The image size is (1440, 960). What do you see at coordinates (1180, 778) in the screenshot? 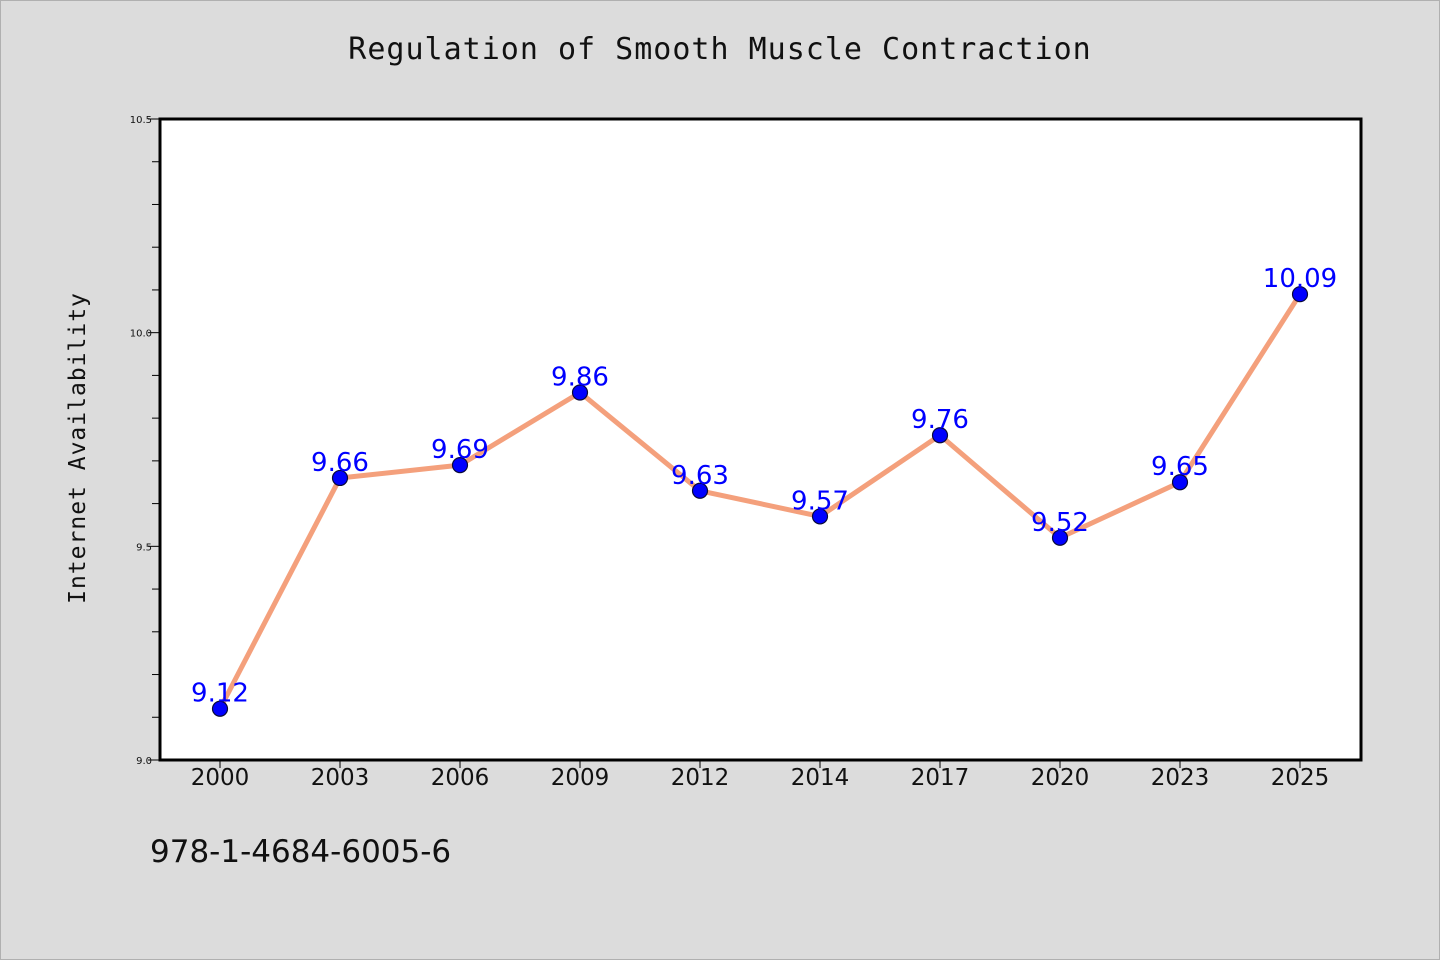
I see `x-tick-label: 2023` at bounding box center [1180, 778].